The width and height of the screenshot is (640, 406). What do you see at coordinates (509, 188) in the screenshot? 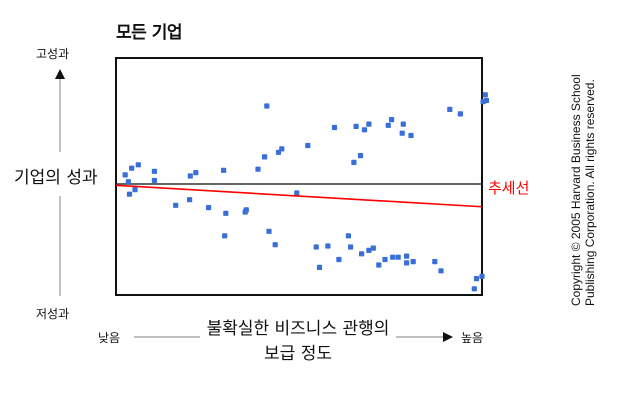
I see `trend-line-label: 추세선` at bounding box center [509, 188].